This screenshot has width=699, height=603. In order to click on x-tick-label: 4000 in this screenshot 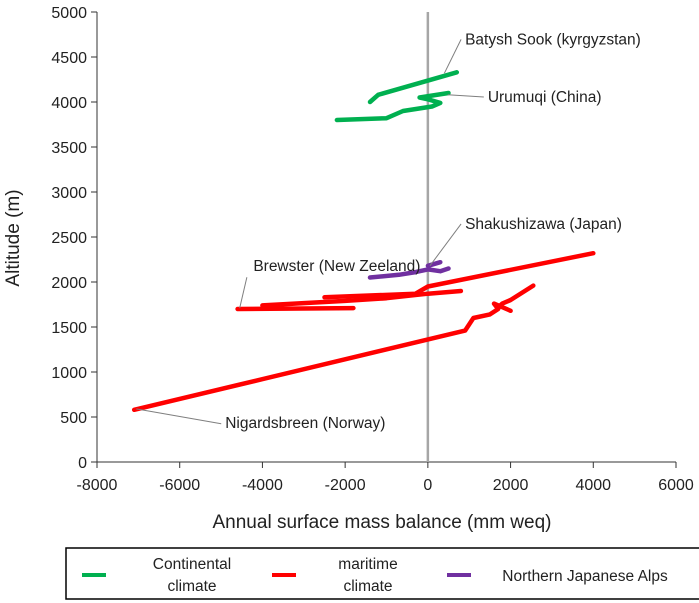, I will do `click(593, 485)`.